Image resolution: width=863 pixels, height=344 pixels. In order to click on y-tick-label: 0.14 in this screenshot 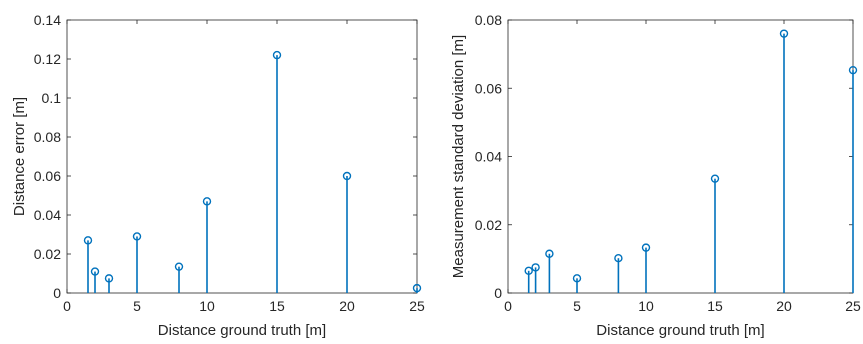, I will do `click(47, 20)`.